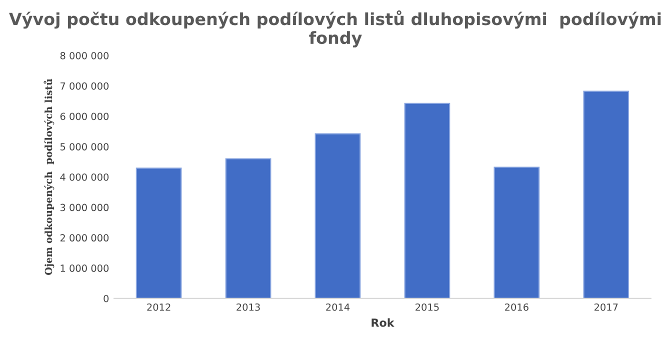  What do you see at coordinates (248, 307) in the screenshot?
I see `x-tick-label: 2013` at bounding box center [248, 307].